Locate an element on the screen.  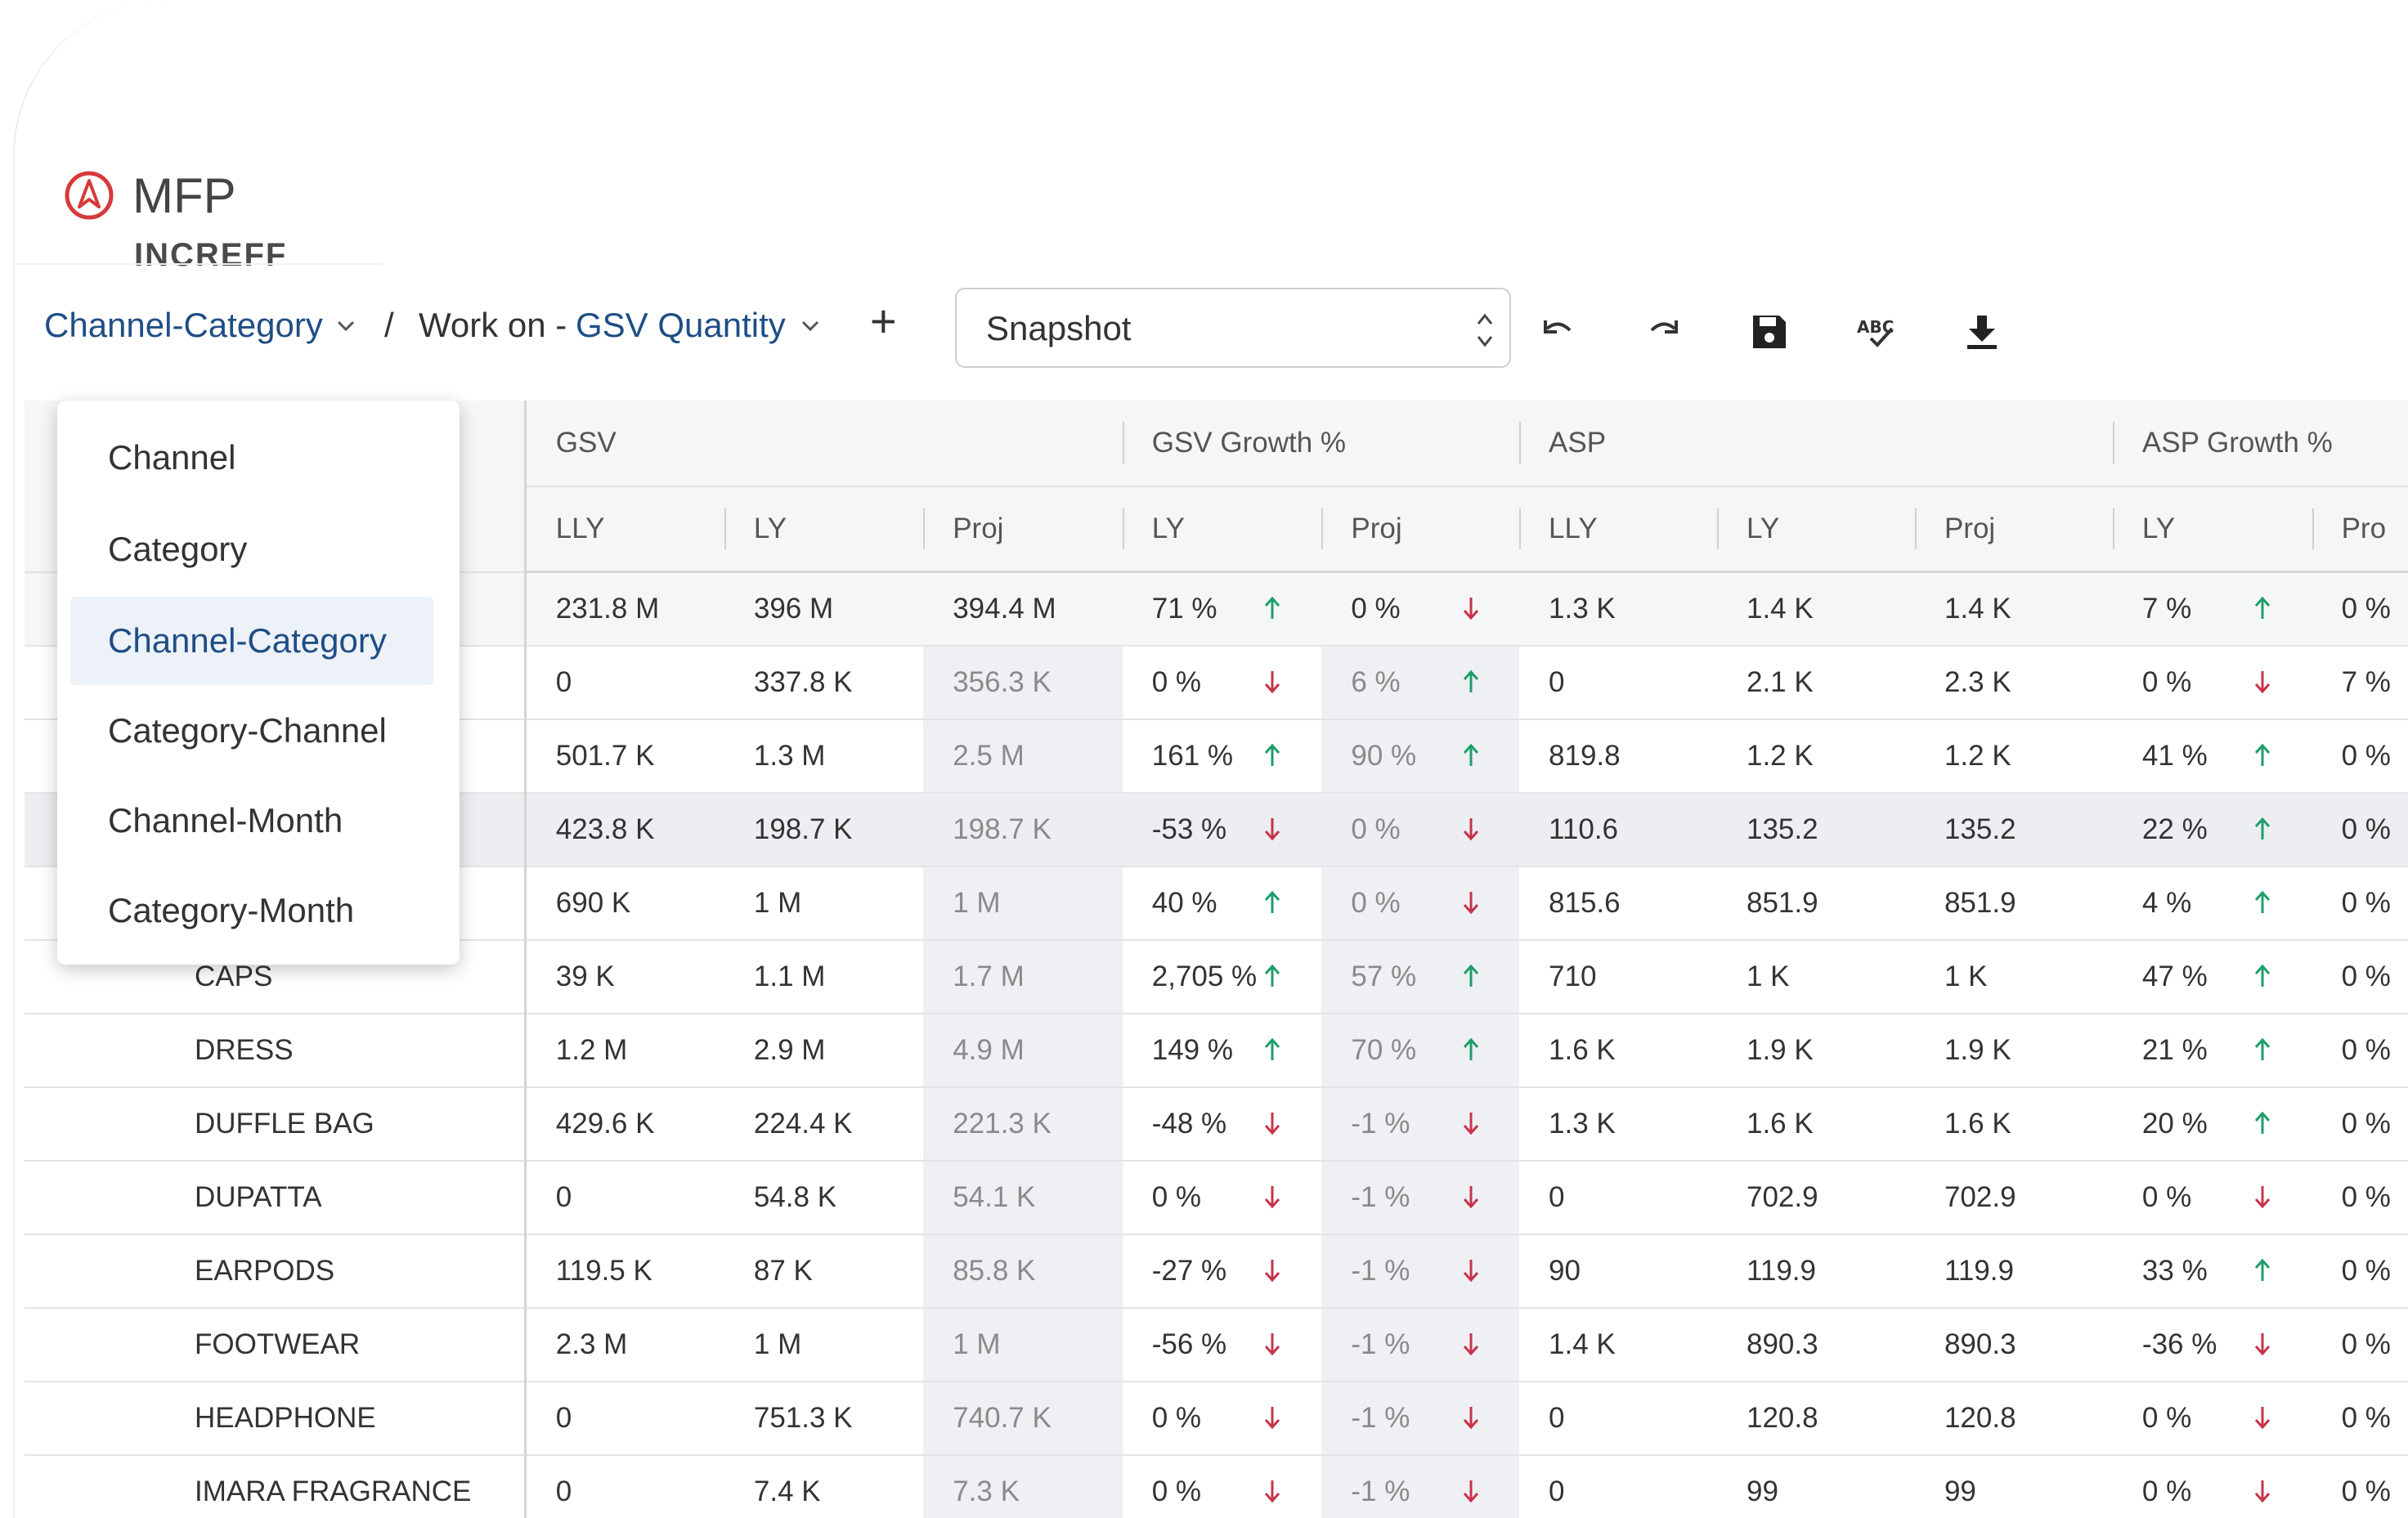
asp-proj-cell: 119.9 is located at coordinates (2013, 1271).